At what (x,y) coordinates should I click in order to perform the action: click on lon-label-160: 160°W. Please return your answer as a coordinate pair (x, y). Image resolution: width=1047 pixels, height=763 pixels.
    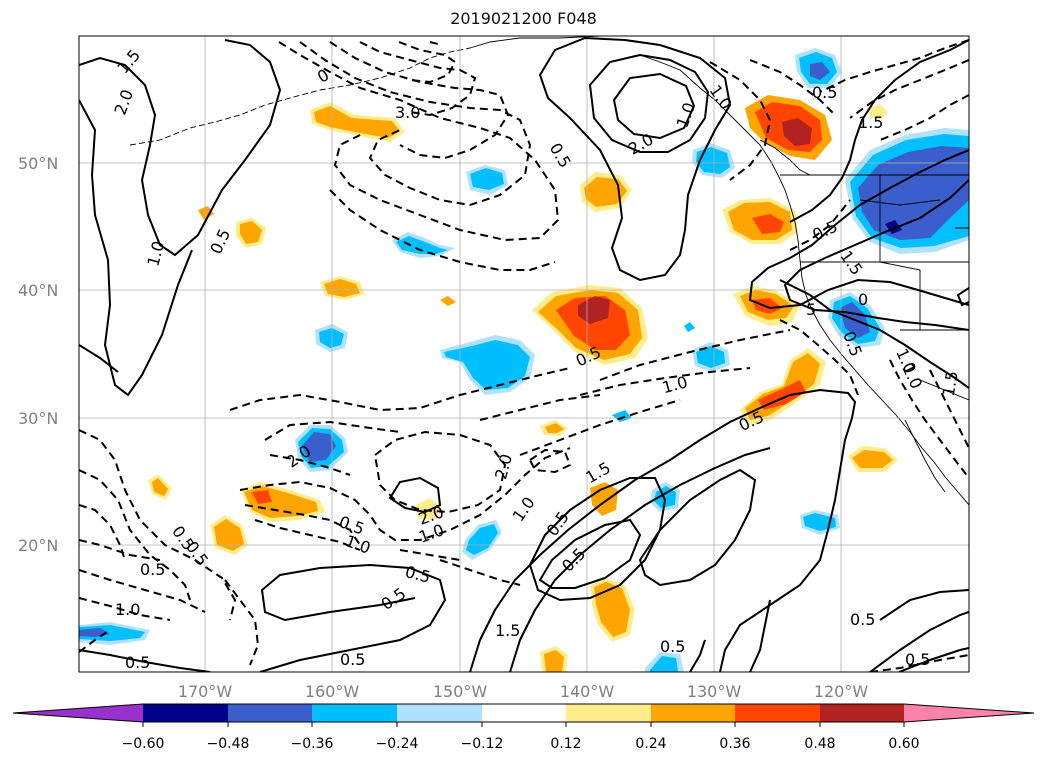
    Looking at the image, I should click on (332, 691).